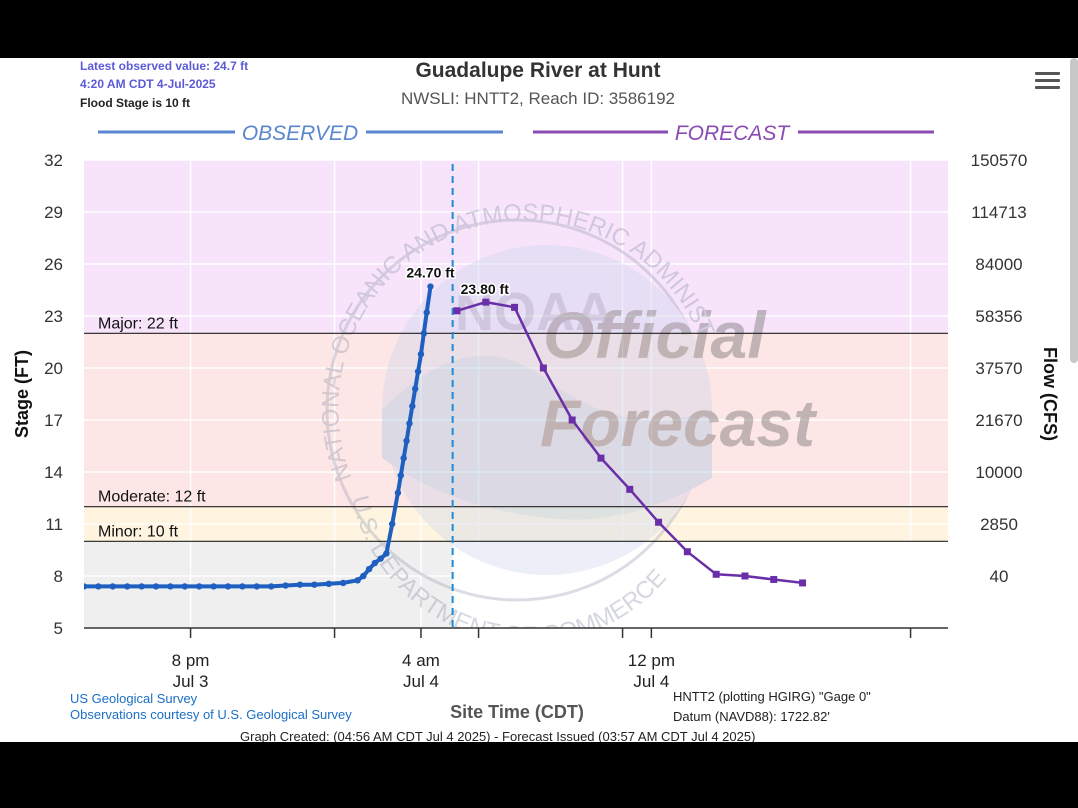 The width and height of the screenshot is (1078, 808). Describe the element at coordinates (999, 576) in the screenshot. I see `flow-tick-label: 40` at that location.